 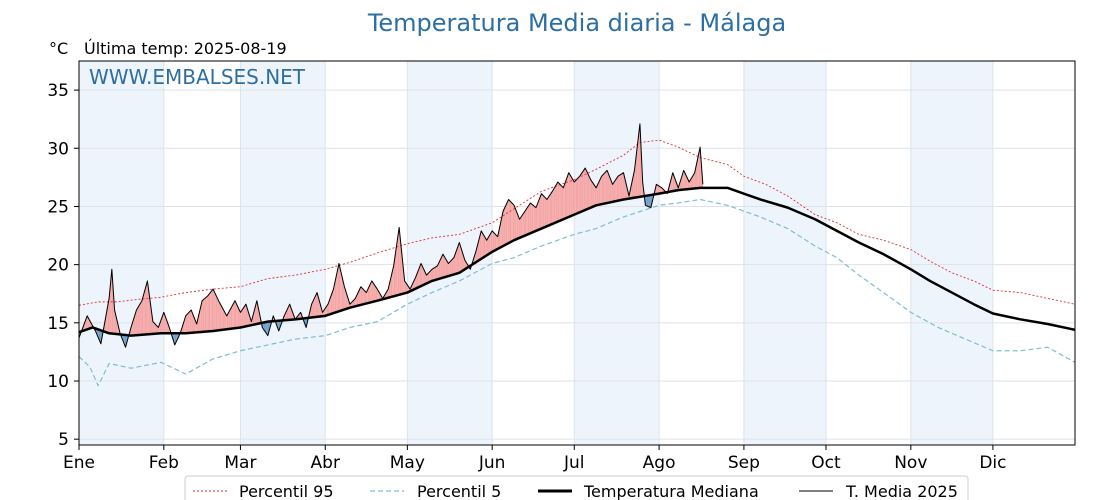 What do you see at coordinates (901, 491) in the screenshot?
I see `legend-label-current: T. Media 2025` at bounding box center [901, 491].